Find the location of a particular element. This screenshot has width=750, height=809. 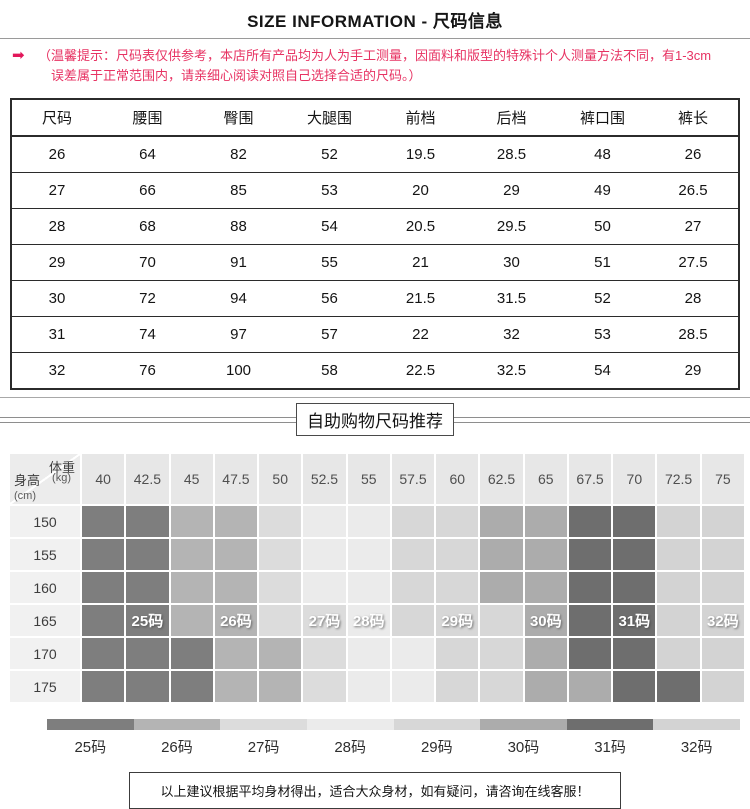

height-row-header: 175 is located at coordinates (45, 686).